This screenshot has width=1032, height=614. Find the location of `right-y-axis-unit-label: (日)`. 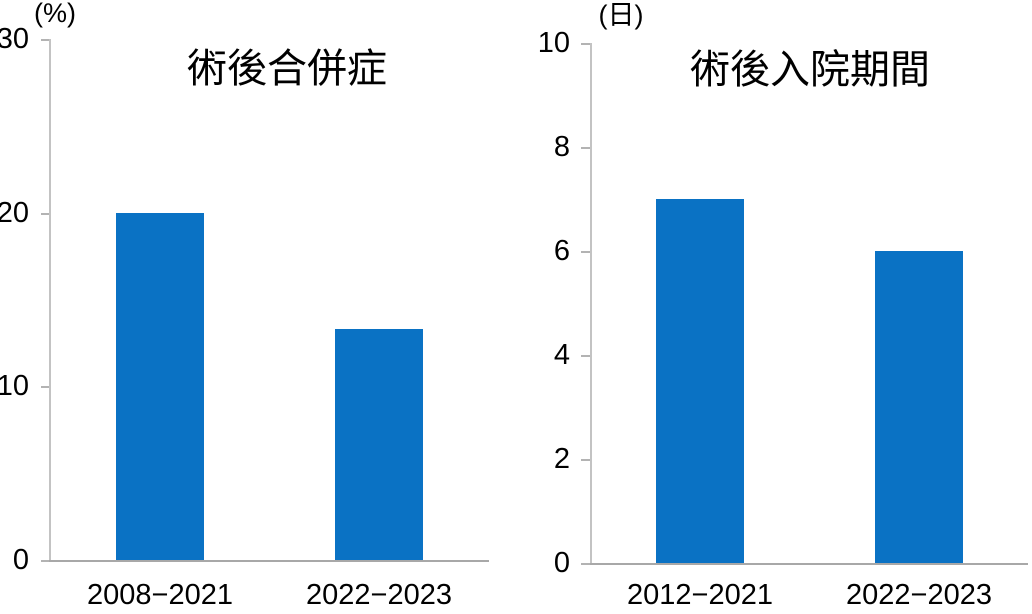

right-y-axis-unit-label: (日) is located at coordinates (621, 15).